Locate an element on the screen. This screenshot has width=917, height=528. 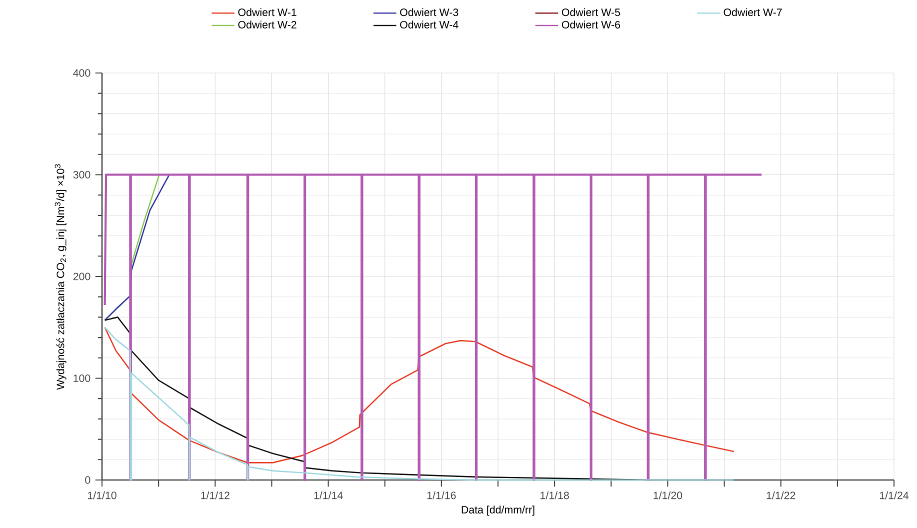
y-tick-label: 0 is located at coordinates (87, 480).